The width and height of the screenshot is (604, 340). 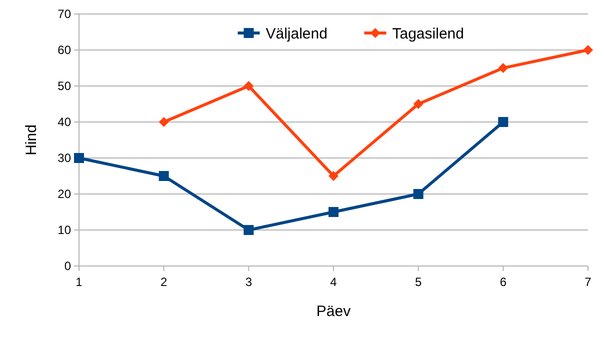 I want to click on legend-label: Väljalend, so click(x=297, y=33).